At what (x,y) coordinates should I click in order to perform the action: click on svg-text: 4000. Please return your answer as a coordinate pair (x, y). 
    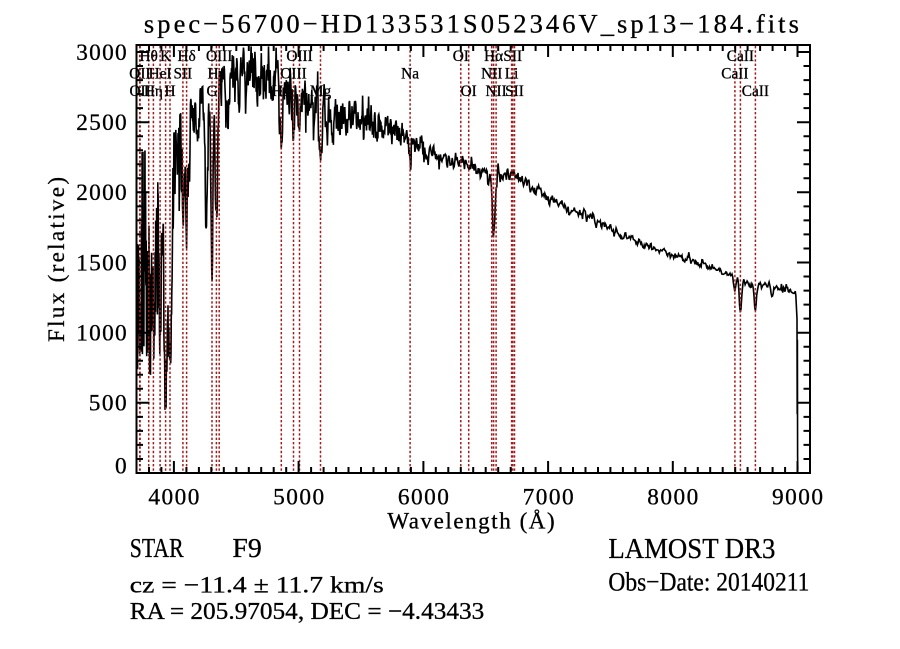
    Looking at the image, I should click on (173, 498).